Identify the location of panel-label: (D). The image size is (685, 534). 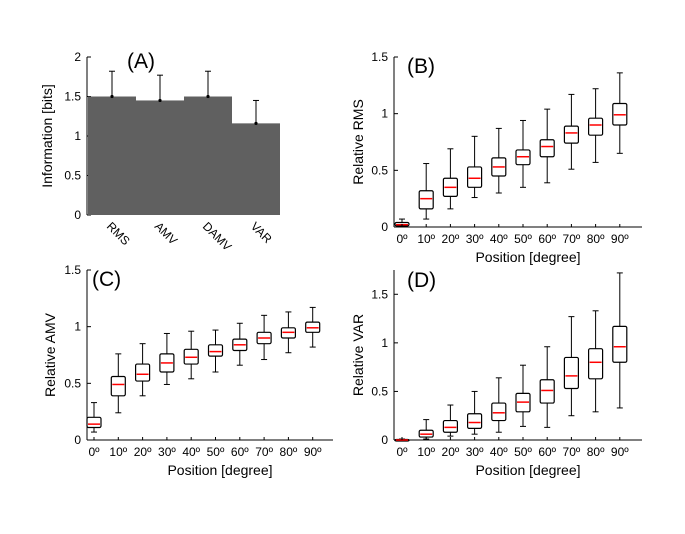
(421, 280).